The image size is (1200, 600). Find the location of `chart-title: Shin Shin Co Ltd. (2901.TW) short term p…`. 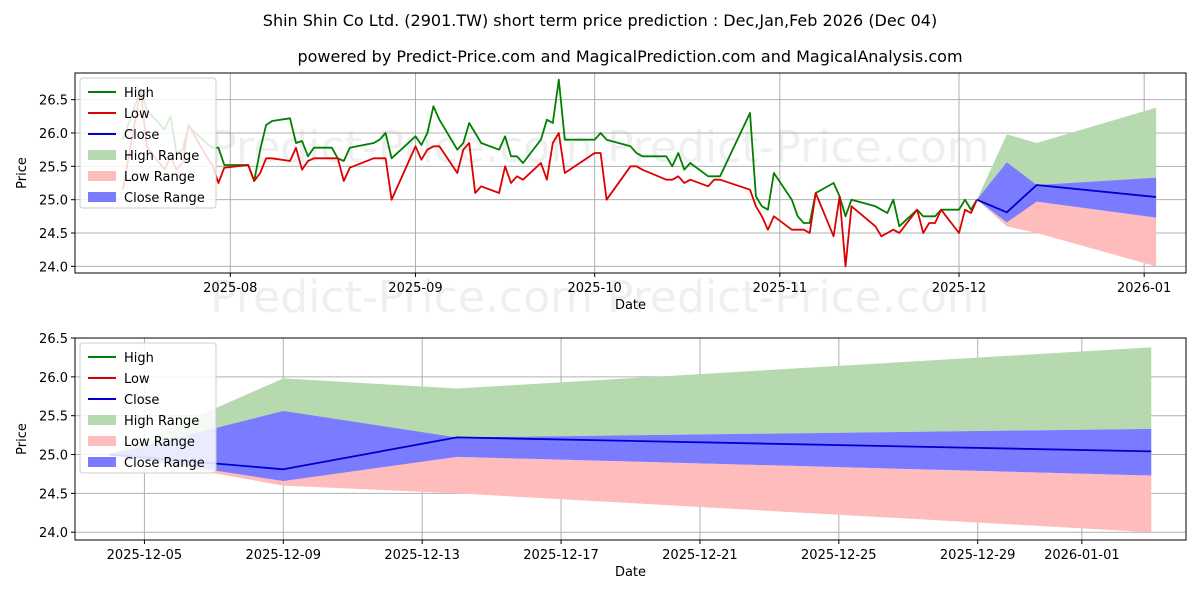

chart-title: Shin Shin Co Ltd. (2901.TW) short term p… is located at coordinates (600, 20).